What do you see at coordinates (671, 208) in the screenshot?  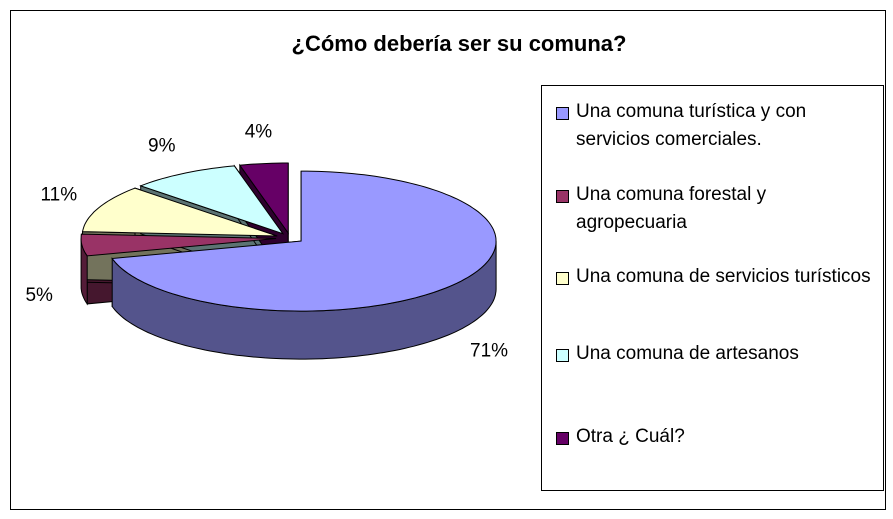 I see `legend-label: Una comuna forestal y agropecuaria` at bounding box center [671, 208].